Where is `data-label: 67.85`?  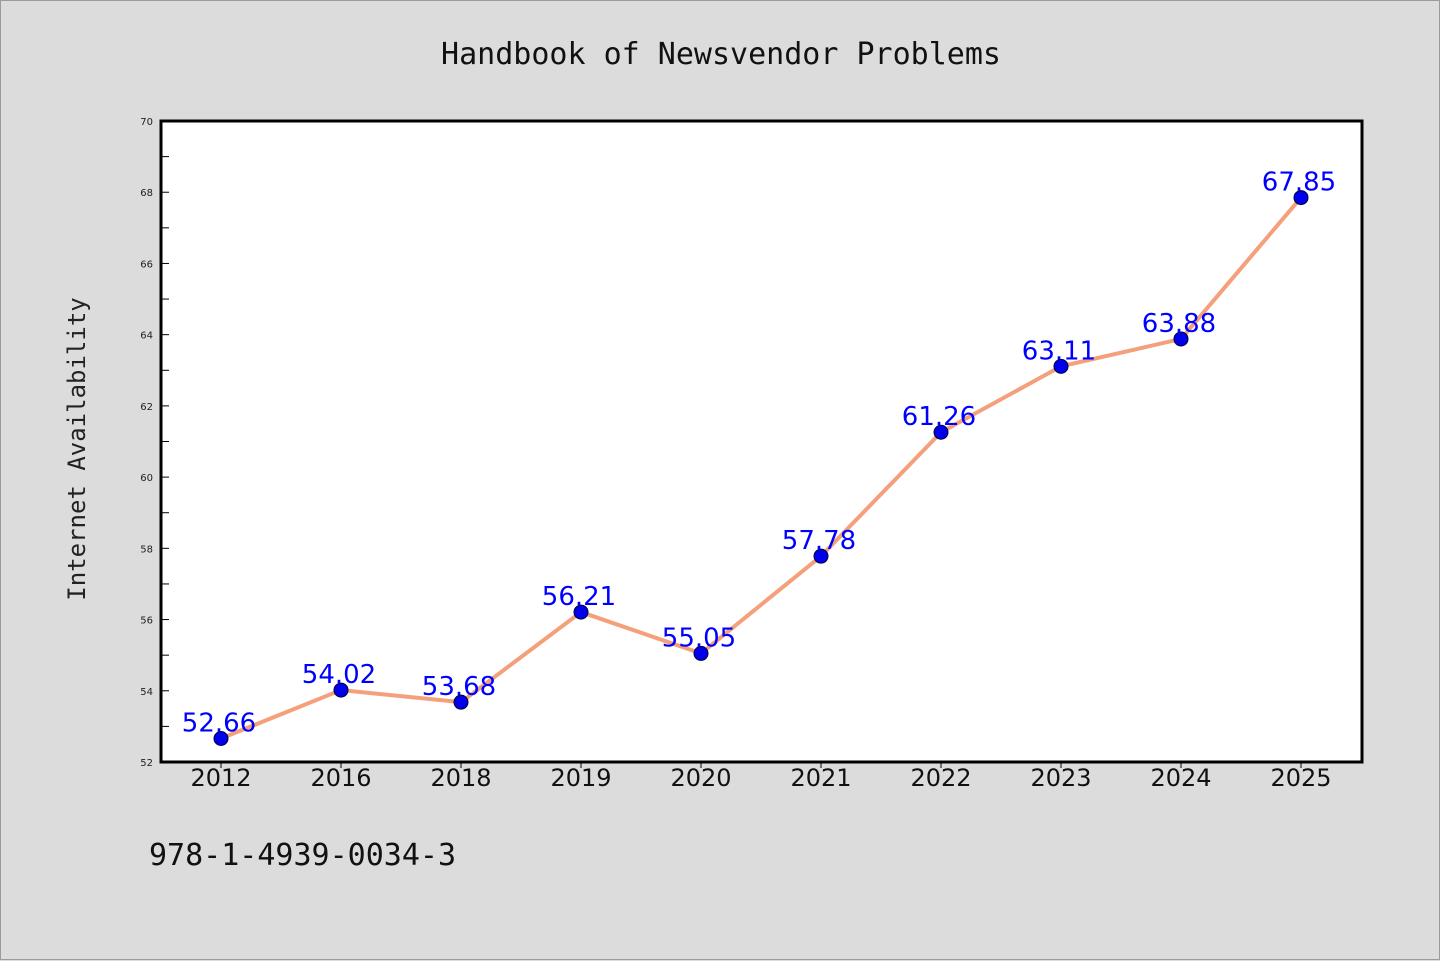 data-label: 67.85 is located at coordinates (1299, 183).